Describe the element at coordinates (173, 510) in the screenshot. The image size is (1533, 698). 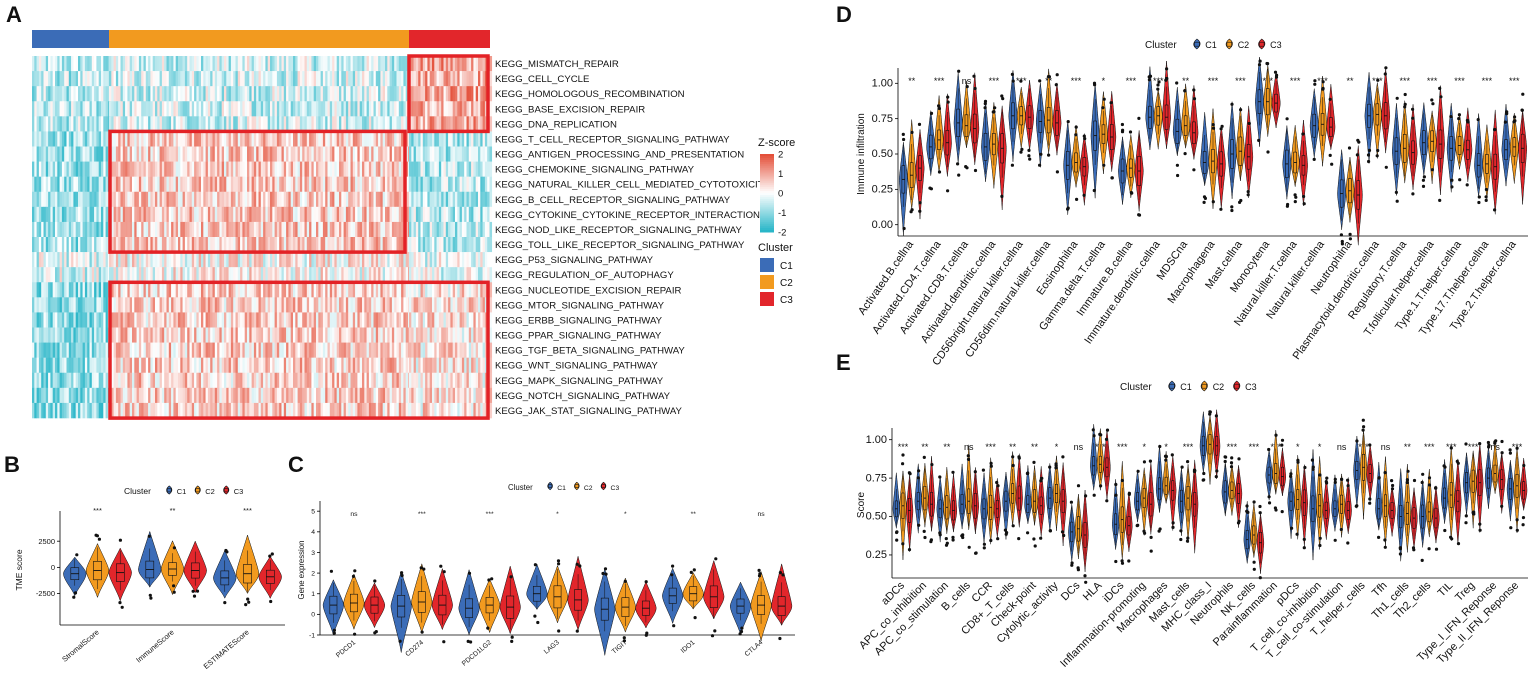
I see `significance-label: **` at that location.